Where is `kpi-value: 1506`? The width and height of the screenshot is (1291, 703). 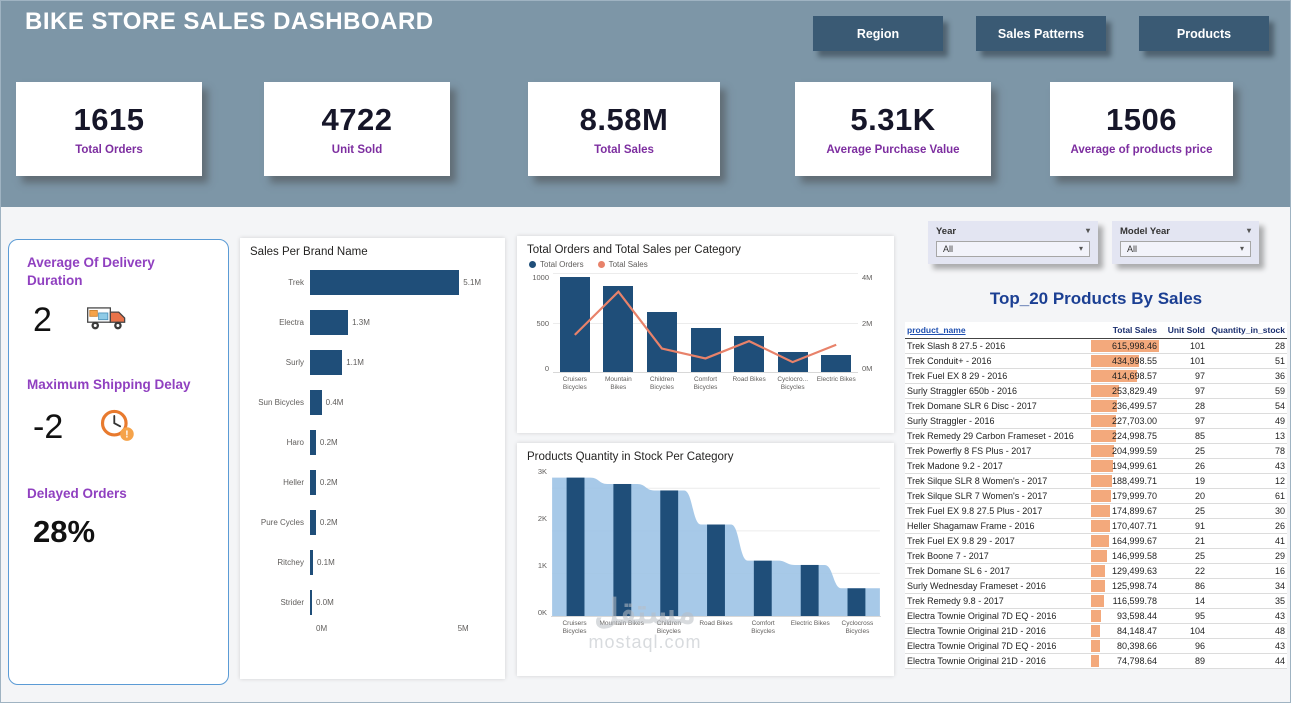
kpi-value: 1506 is located at coordinates (1141, 119).